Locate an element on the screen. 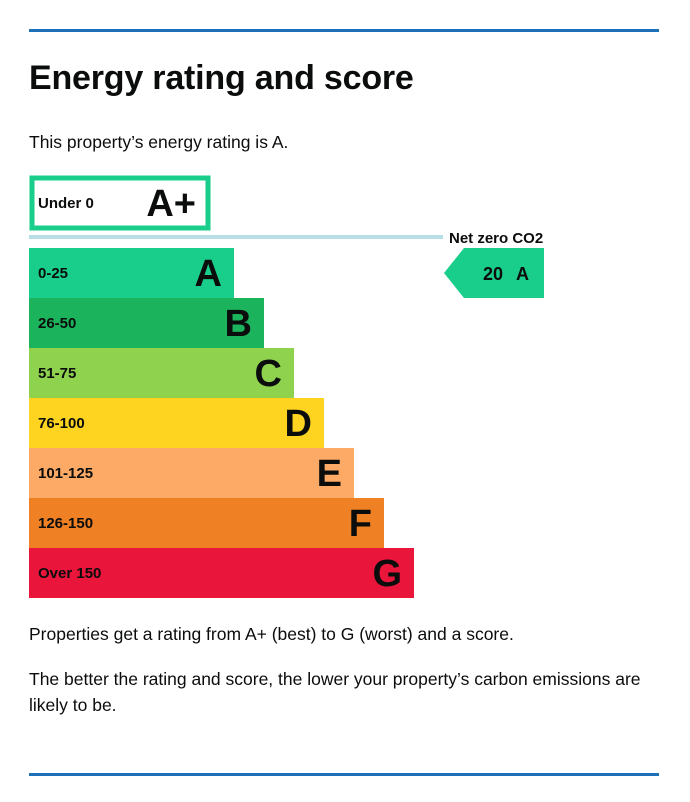  top-rule is located at coordinates (344, 30).